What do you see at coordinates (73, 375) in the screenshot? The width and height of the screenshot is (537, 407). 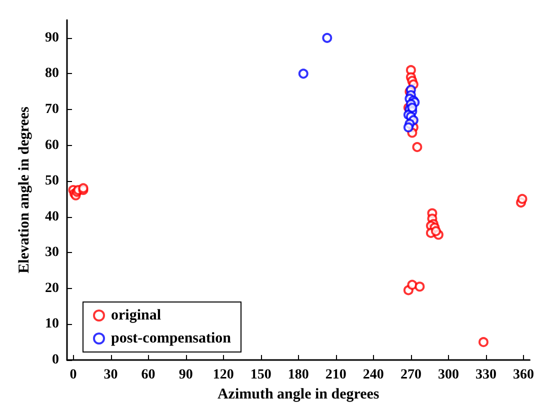 I see `x-tick-label: 0` at bounding box center [73, 375].